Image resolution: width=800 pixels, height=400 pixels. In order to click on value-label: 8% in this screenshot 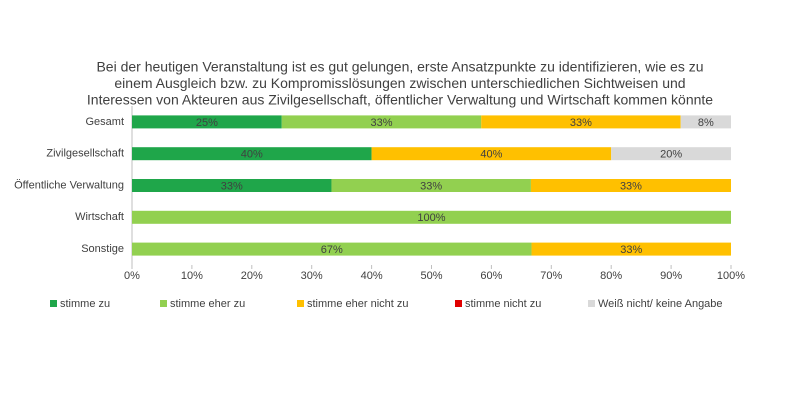, I will do `click(706, 123)`.